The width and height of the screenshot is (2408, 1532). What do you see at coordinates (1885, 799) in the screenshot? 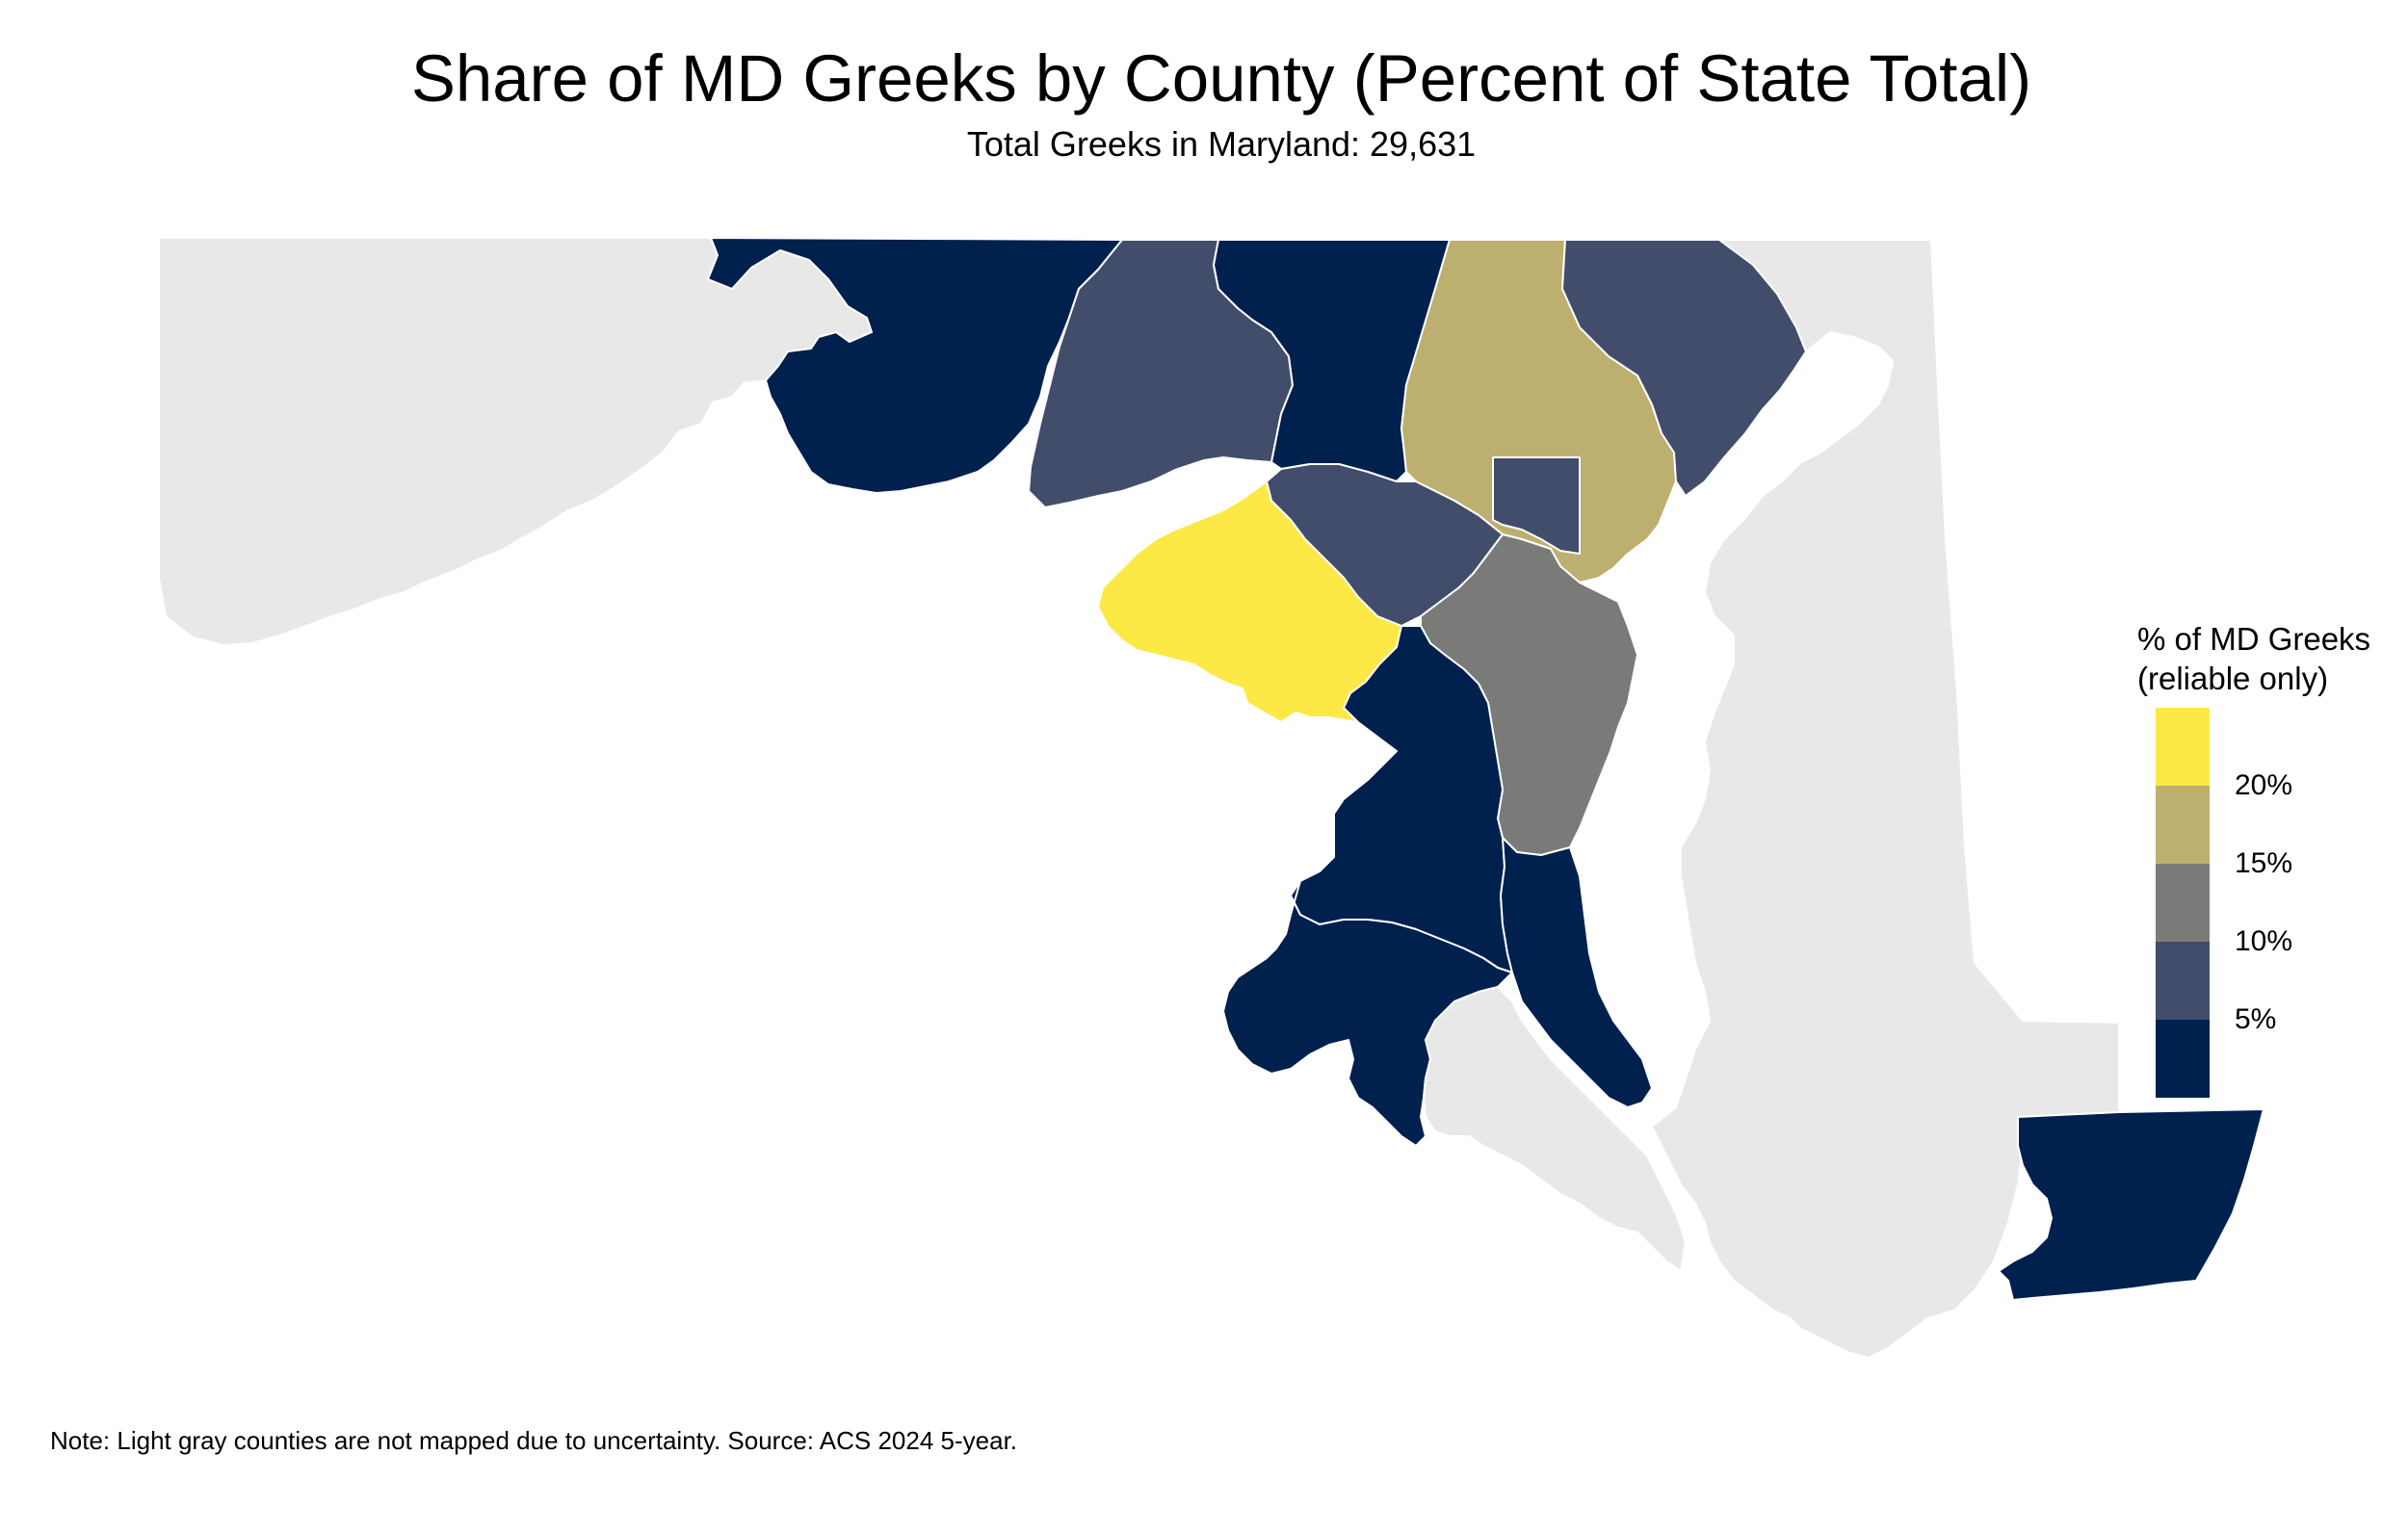
I see `county-unmapped-eastern-shore` at bounding box center [1885, 799].